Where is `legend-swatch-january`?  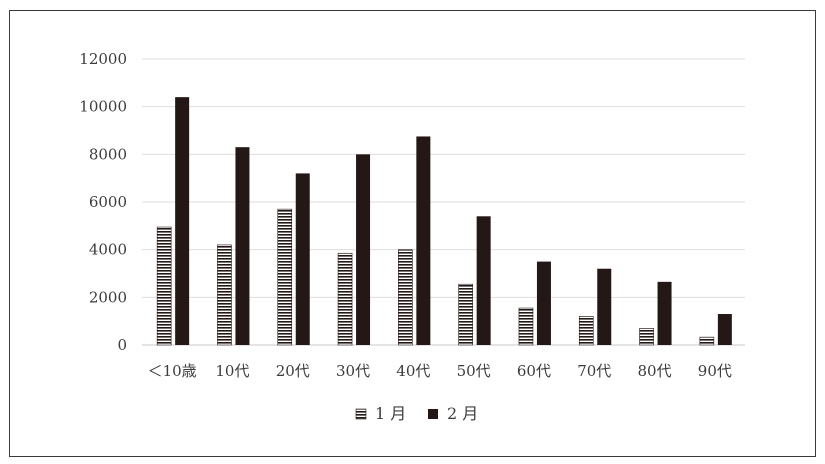
legend-swatch-january is located at coordinates (361, 414).